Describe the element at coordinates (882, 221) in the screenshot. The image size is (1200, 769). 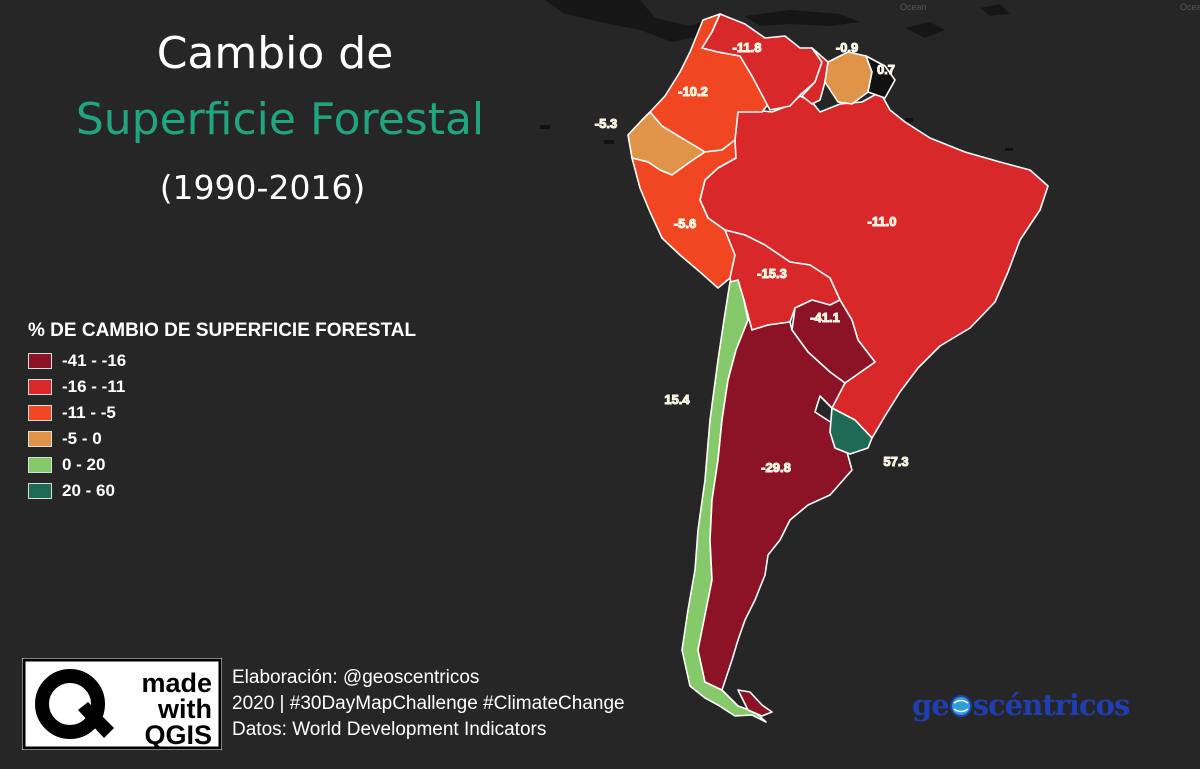
I see `region-value-label: -11.0` at that location.